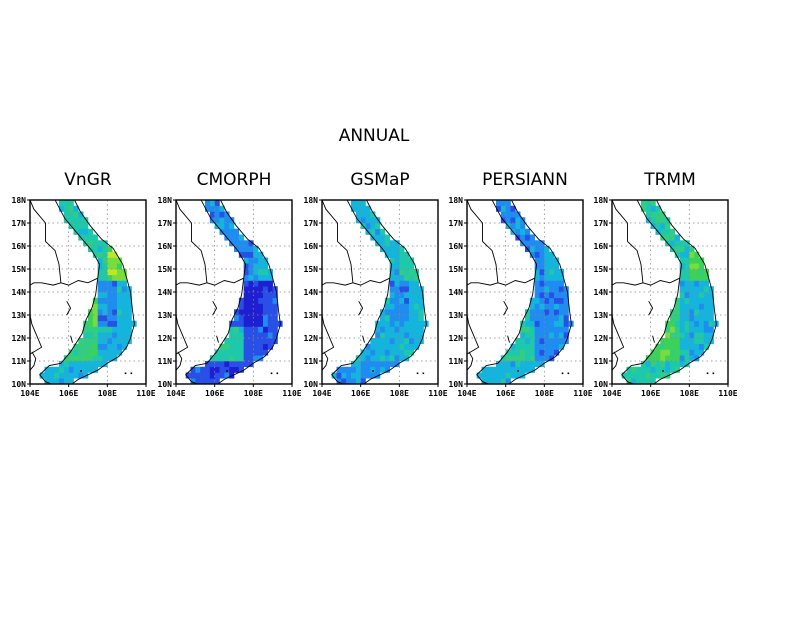 This screenshot has height=618, width=800. Describe the element at coordinates (601, 200) in the screenshot. I see `lat-tick-label: 18N` at that location.